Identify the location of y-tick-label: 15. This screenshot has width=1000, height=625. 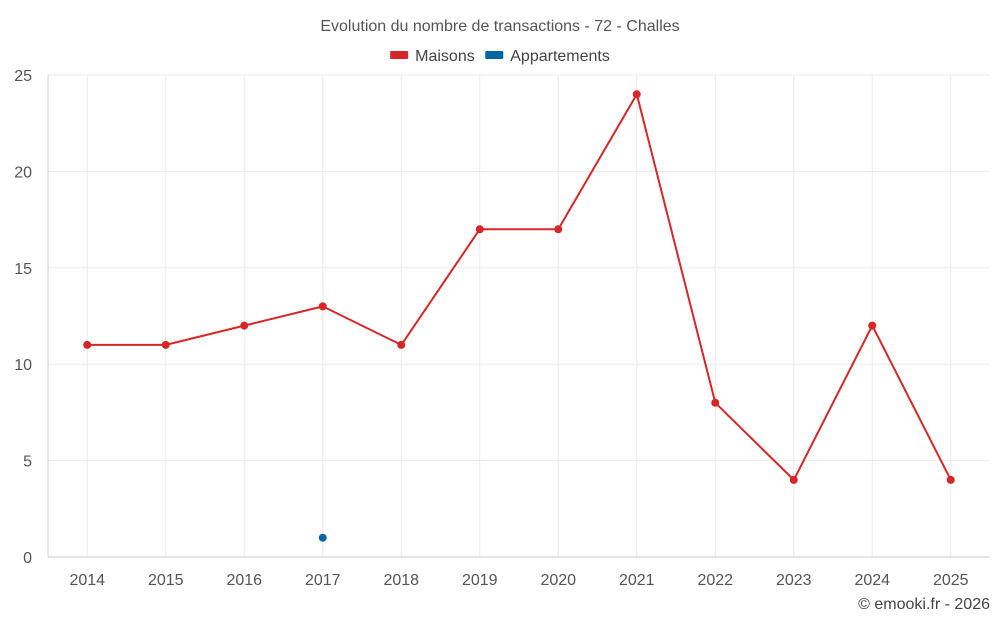
(23, 269).